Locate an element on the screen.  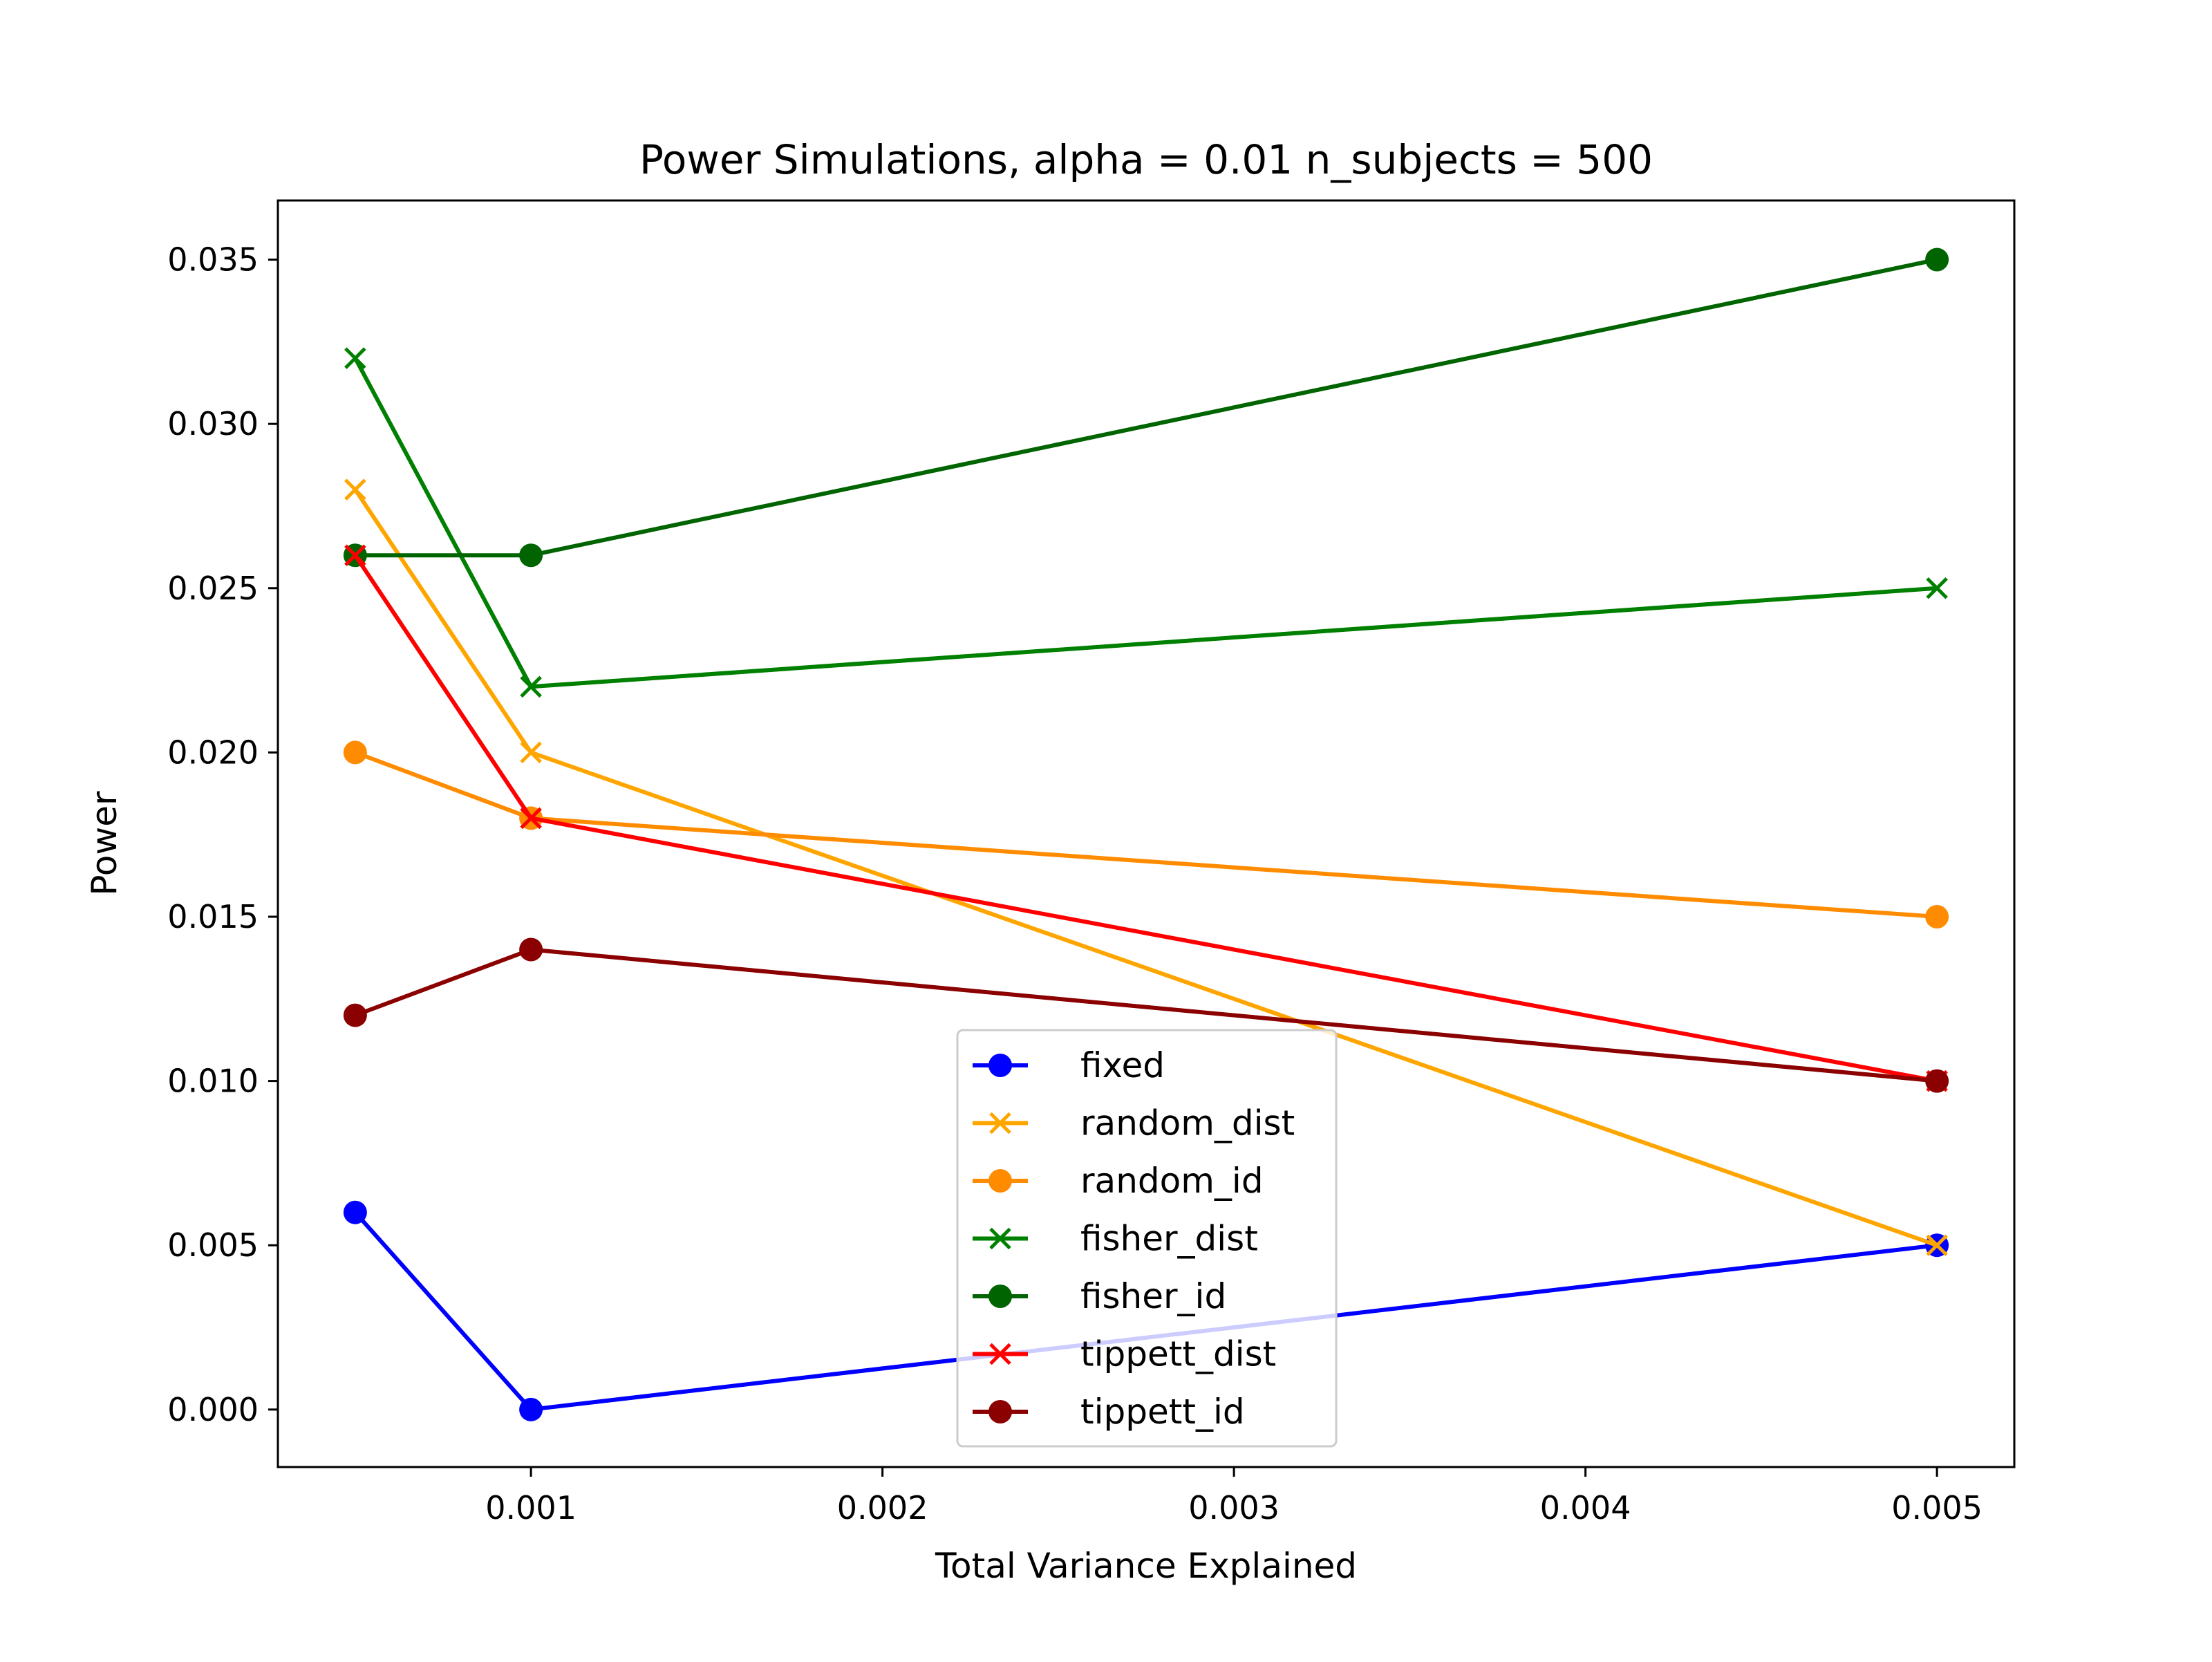
legend-label-fisher_dist: fisher_dist is located at coordinates (1169, 1239).